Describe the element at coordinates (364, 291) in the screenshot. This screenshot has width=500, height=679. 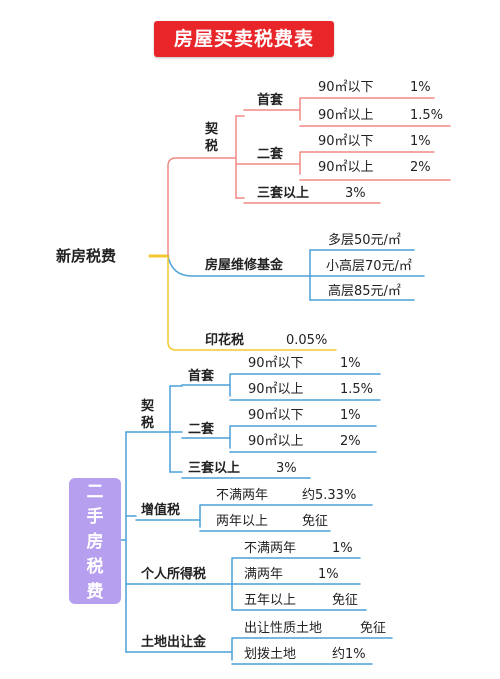
I see `fund-high-rise: 高层85元/㎡` at that location.